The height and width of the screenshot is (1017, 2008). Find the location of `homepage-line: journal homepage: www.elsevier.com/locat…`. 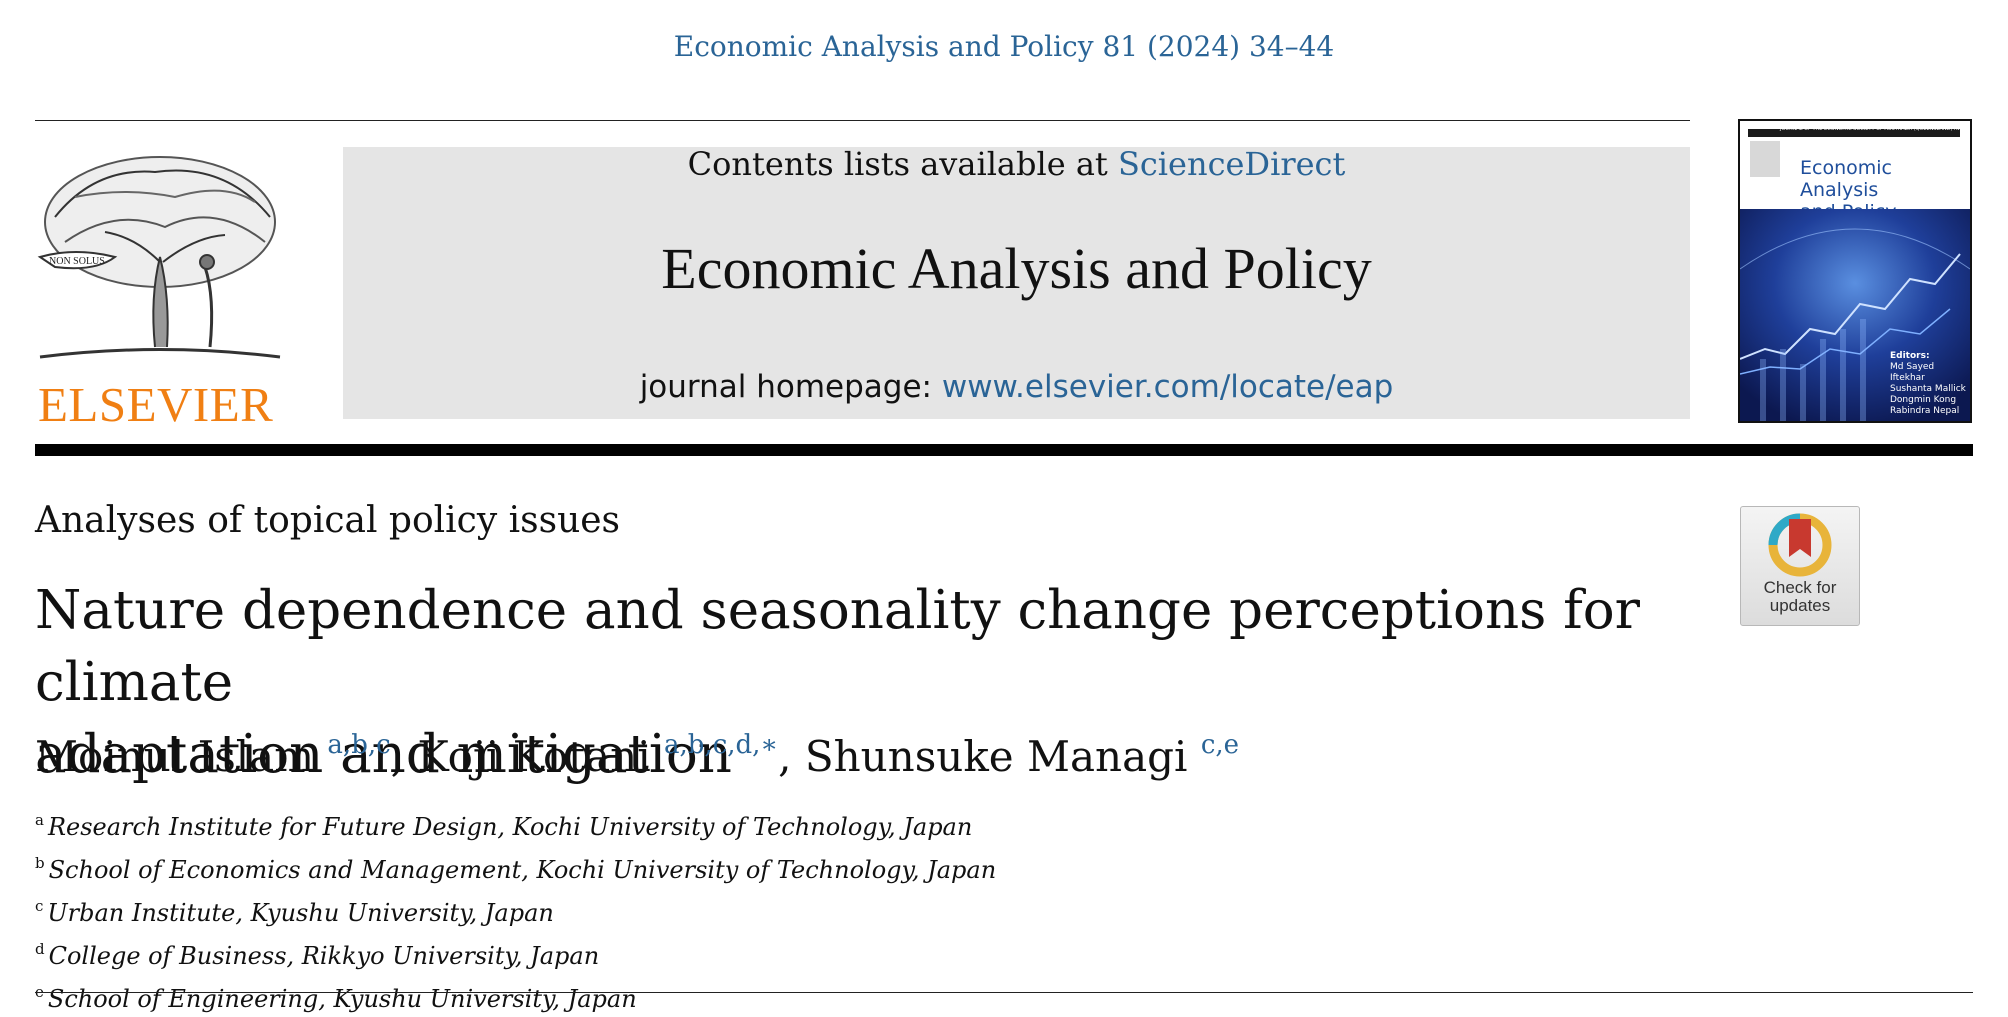

homepage-line: journal homepage: www.elsevier.com/locat… is located at coordinates (1016, 387).